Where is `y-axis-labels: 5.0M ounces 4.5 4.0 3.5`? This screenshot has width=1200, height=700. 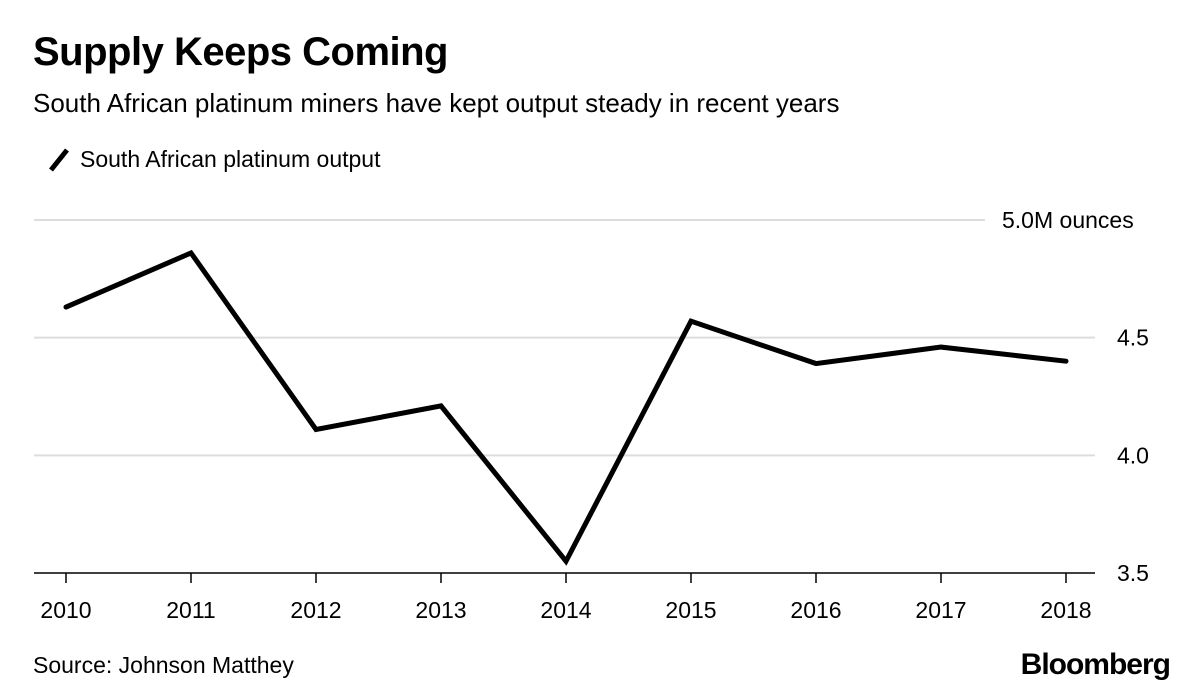
y-axis-labels: 5.0M ounces 4.5 4.0 3.5 is located at coordinates (1075, 396).